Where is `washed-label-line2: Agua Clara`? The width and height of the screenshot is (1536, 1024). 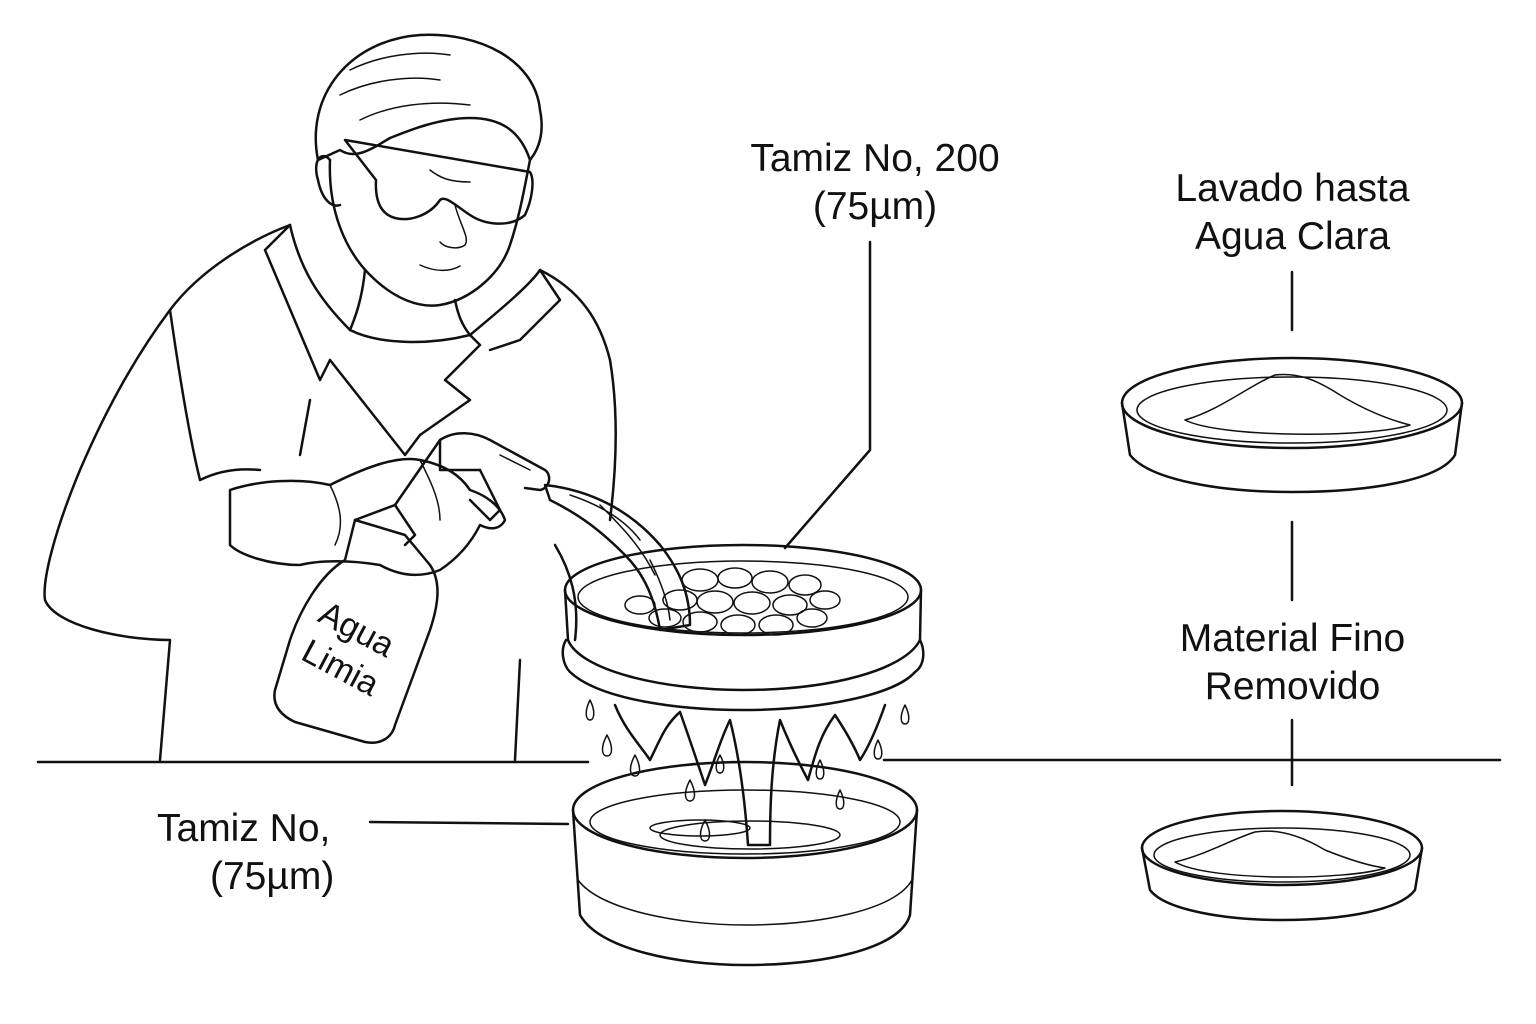 washed-label-line2: Agua Clara is located at coordinates (1292, 236).